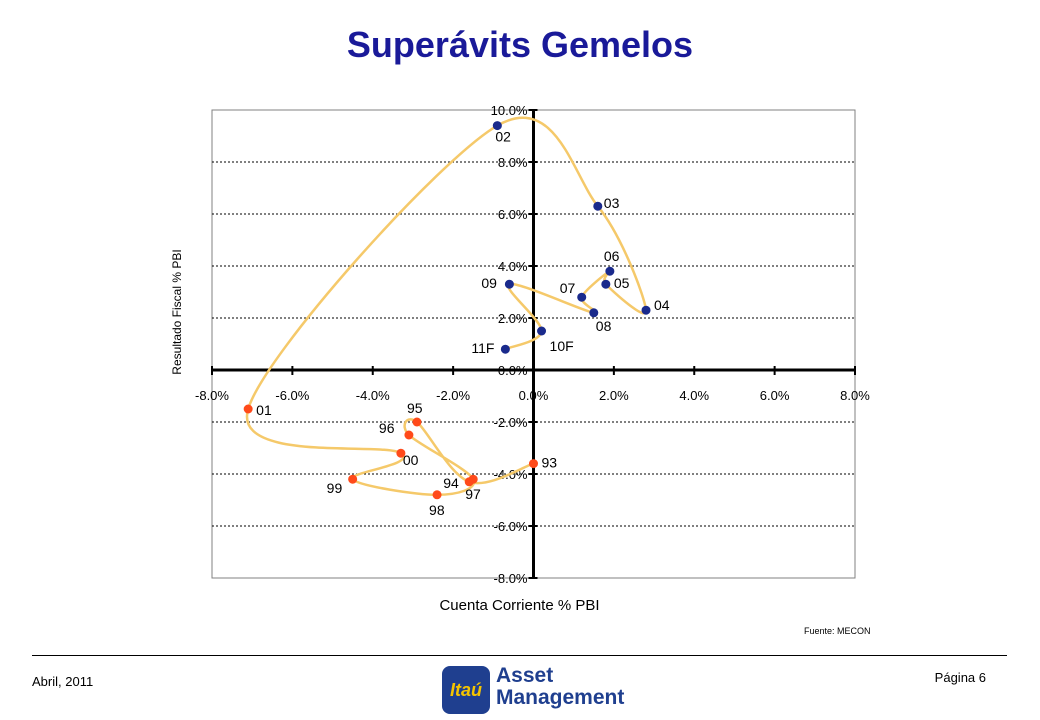  I want to click on page-number: Página 6, so click(960, 677).